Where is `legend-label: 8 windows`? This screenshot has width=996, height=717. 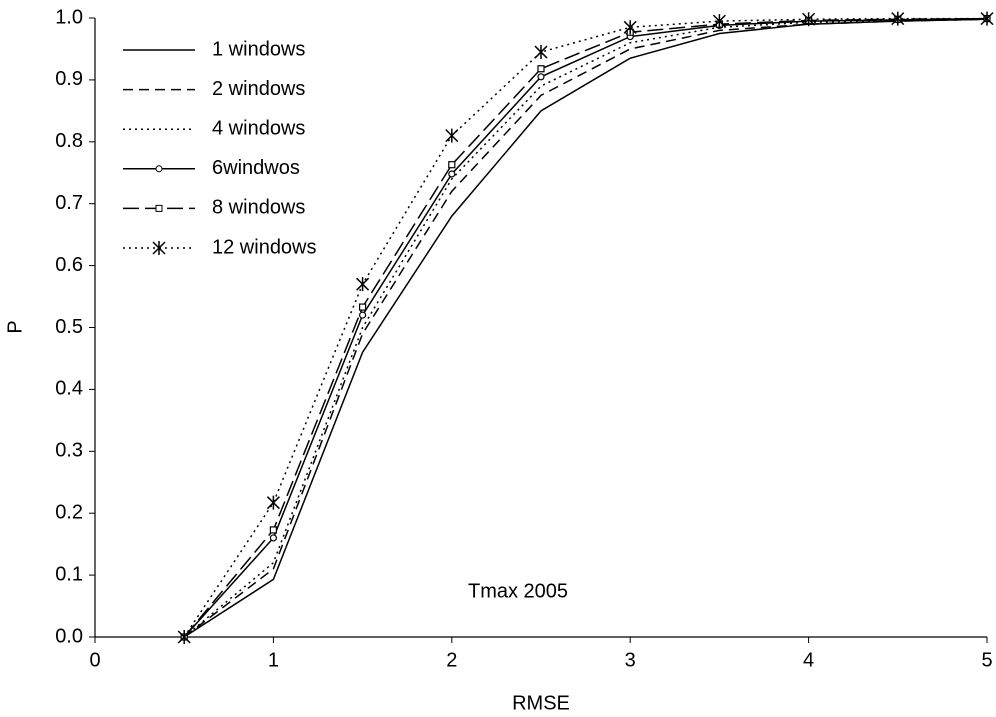
legend-label: 8 windows is located at coordinates (258, 208).